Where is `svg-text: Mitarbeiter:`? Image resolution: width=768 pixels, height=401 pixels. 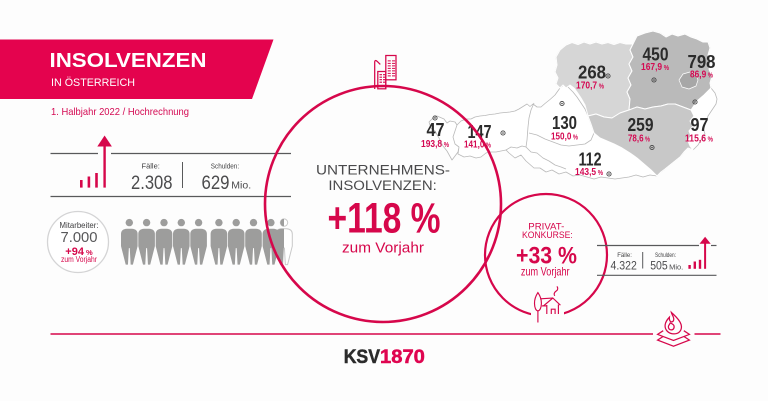
svg-text: Mitarbeiter: is located at coordinates (79, 225).